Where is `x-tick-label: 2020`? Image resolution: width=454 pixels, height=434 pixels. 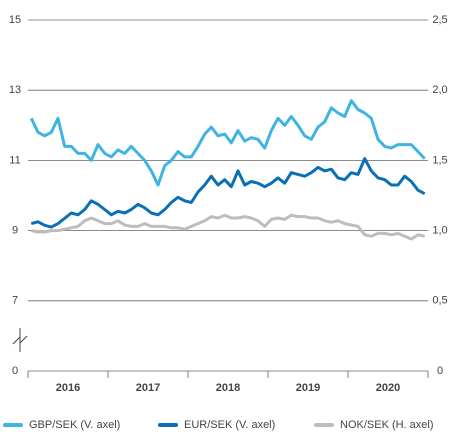 x-tick-label: 2020 is located at coordinates (388, 388).